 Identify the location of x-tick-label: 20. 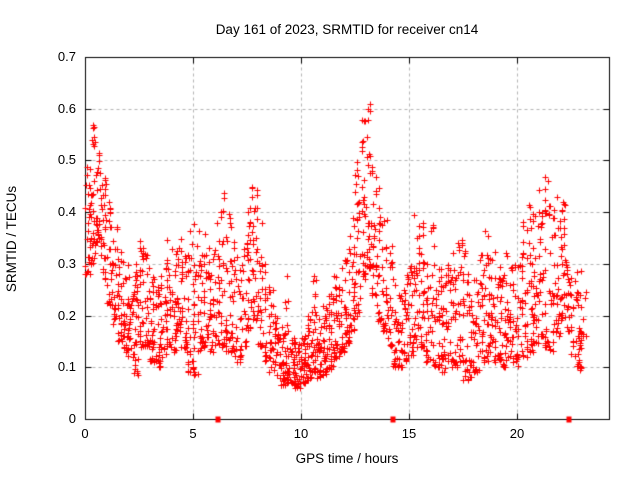
(517, 433).